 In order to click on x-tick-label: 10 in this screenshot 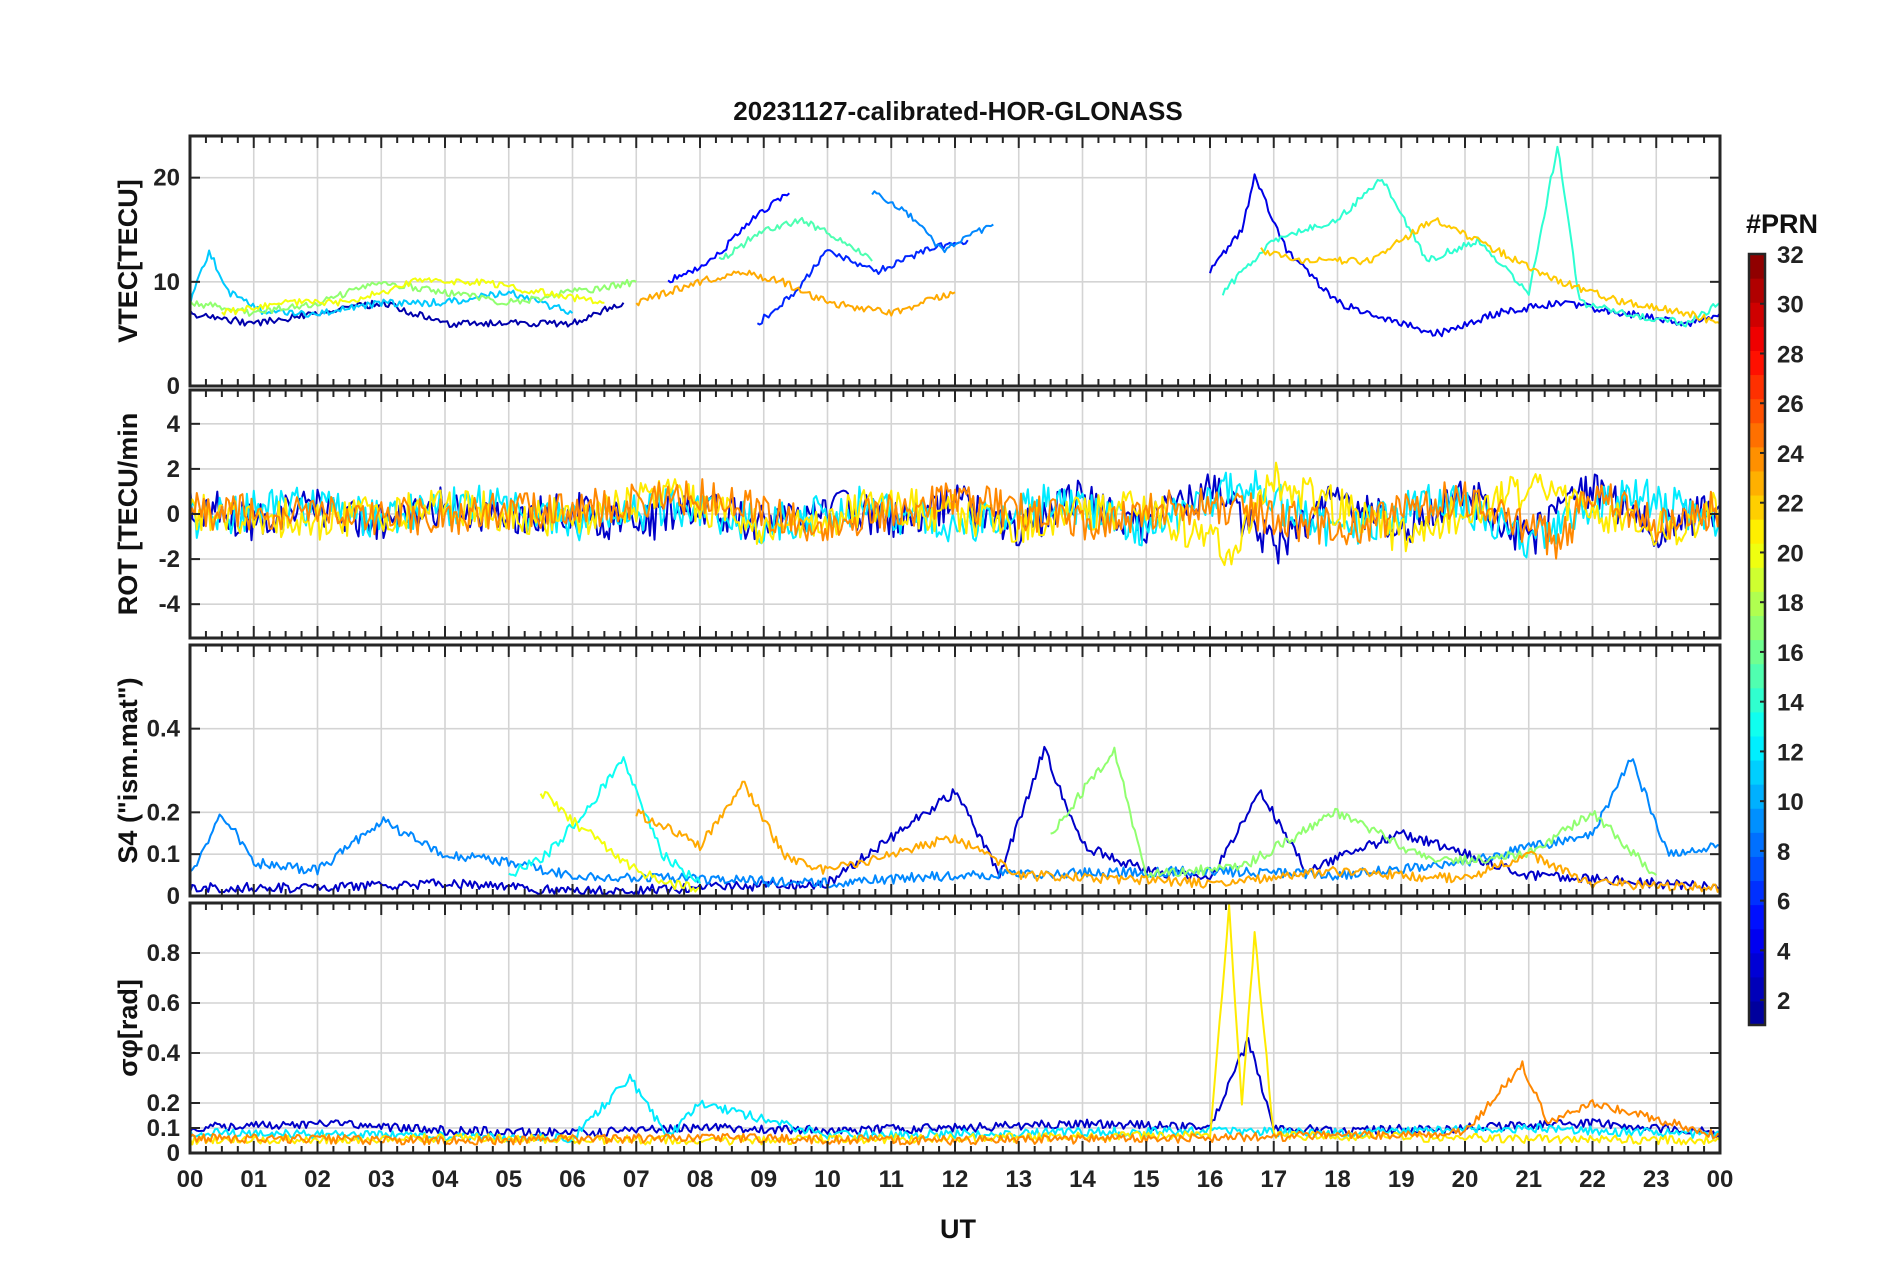, I will do `click(827, 1179)`.